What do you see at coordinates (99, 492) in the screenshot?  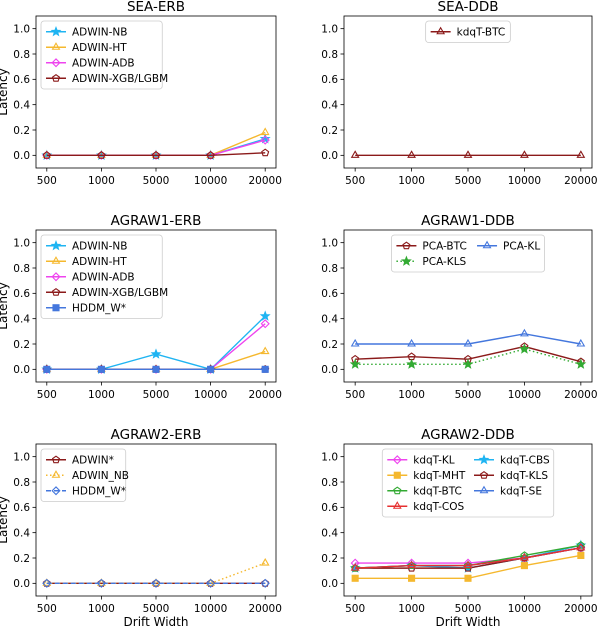 I see `legend-label: HDDM_W*` at bounding box center [99, 492].